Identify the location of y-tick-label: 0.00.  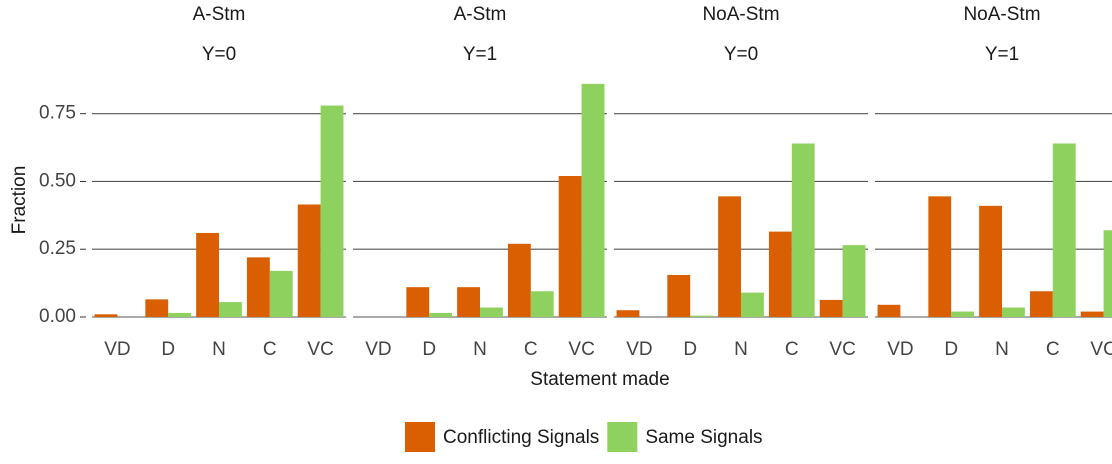
(57, 316).